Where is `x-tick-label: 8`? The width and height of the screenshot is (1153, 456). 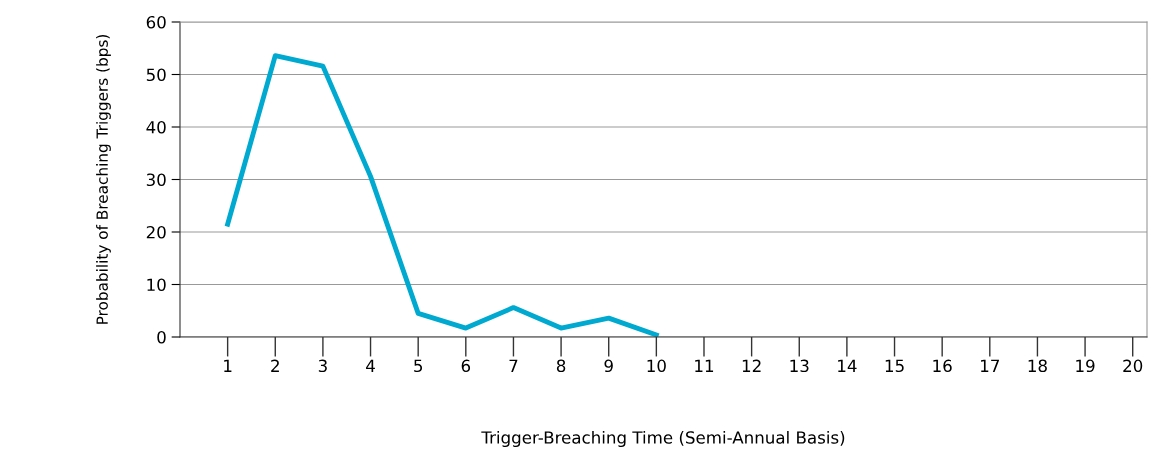
x-tick-label: 8 is located at coordinates (561, 366).